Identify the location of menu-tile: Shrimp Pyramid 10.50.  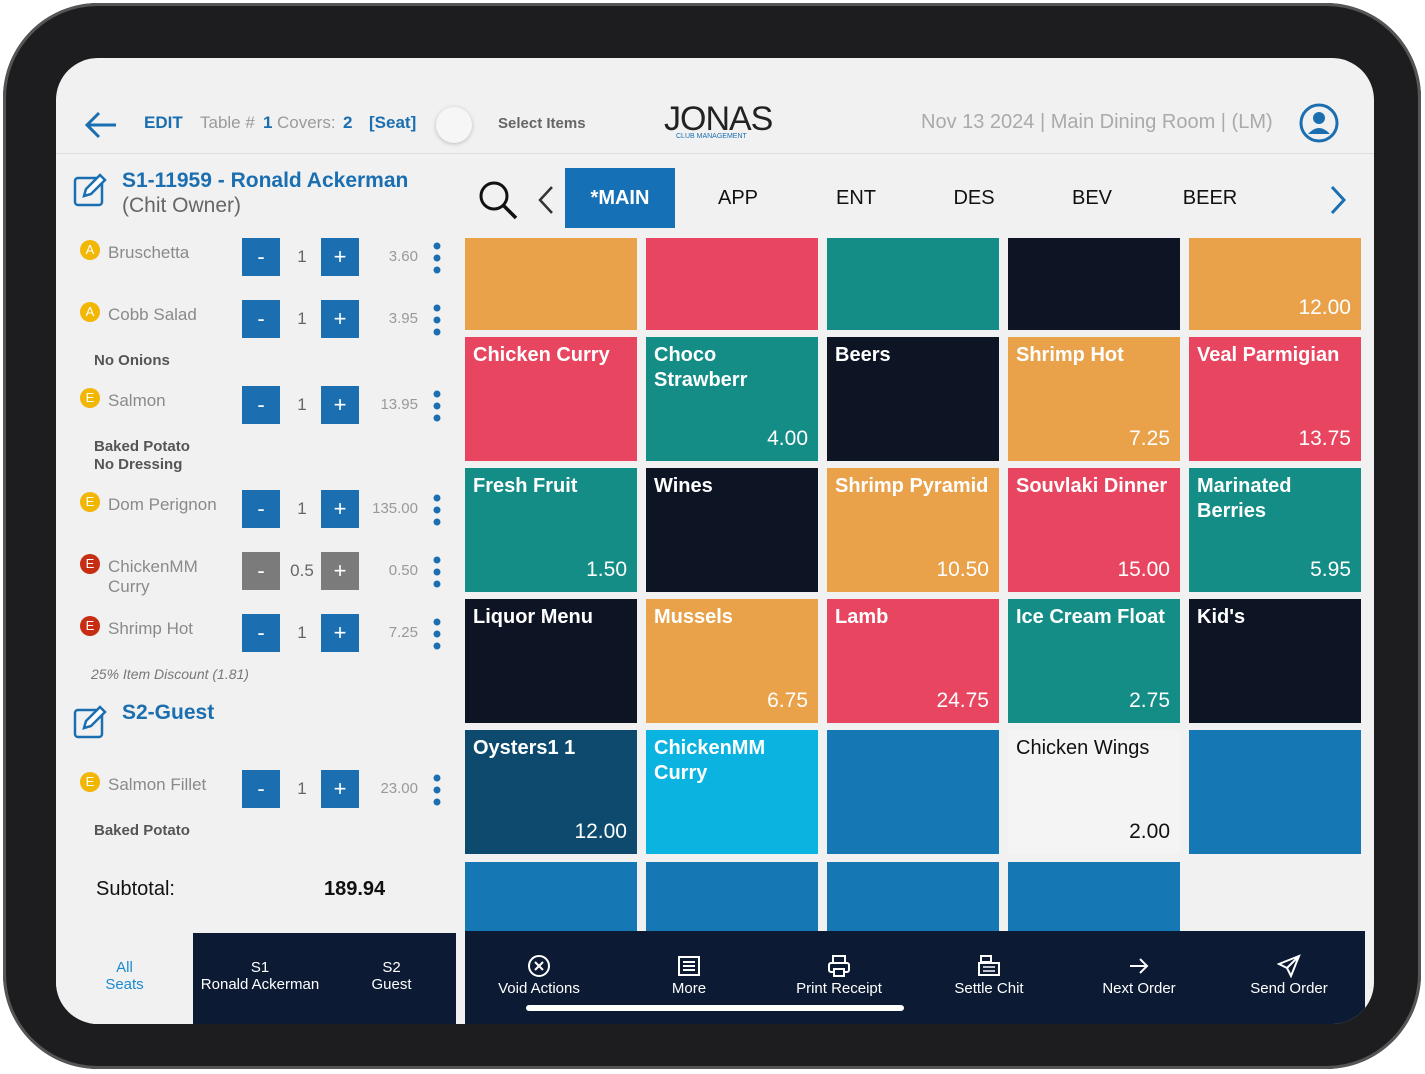
(913, 530).